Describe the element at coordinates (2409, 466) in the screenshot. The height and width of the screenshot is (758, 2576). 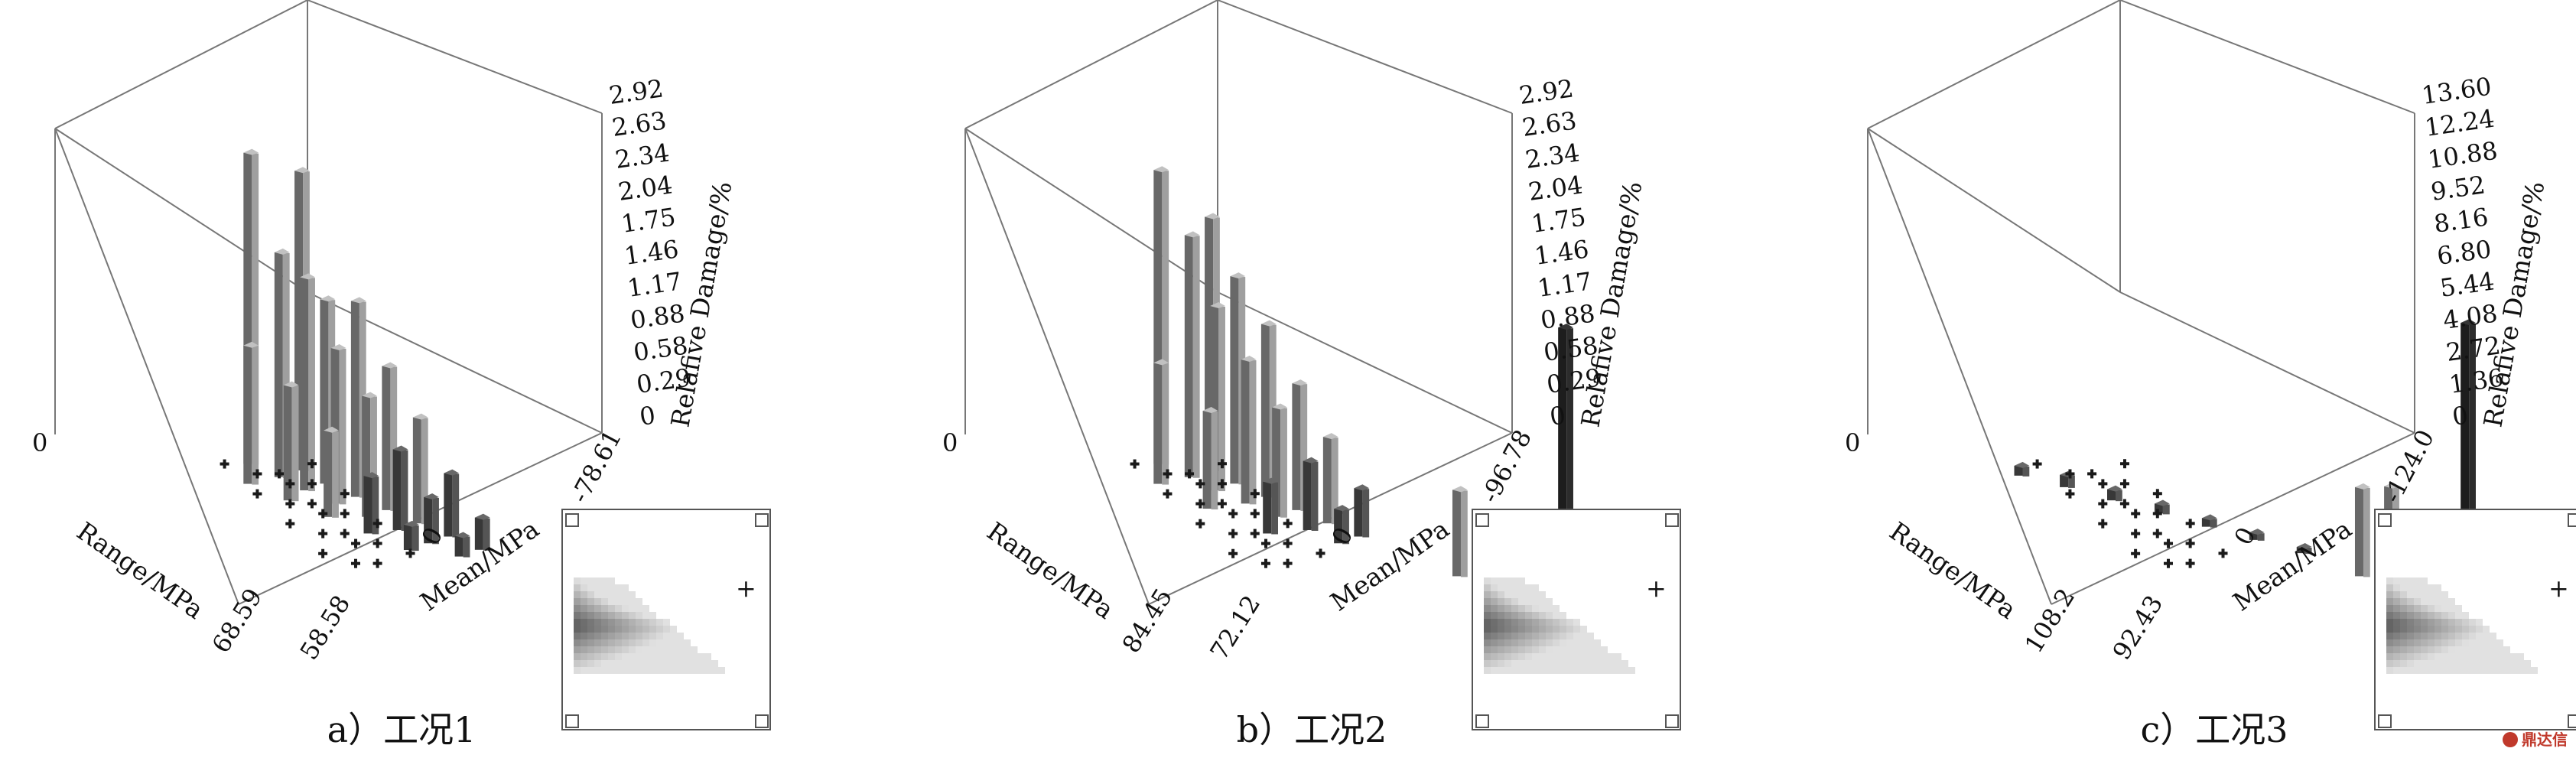
I see `mean-tick-label: -124.0` at that location.